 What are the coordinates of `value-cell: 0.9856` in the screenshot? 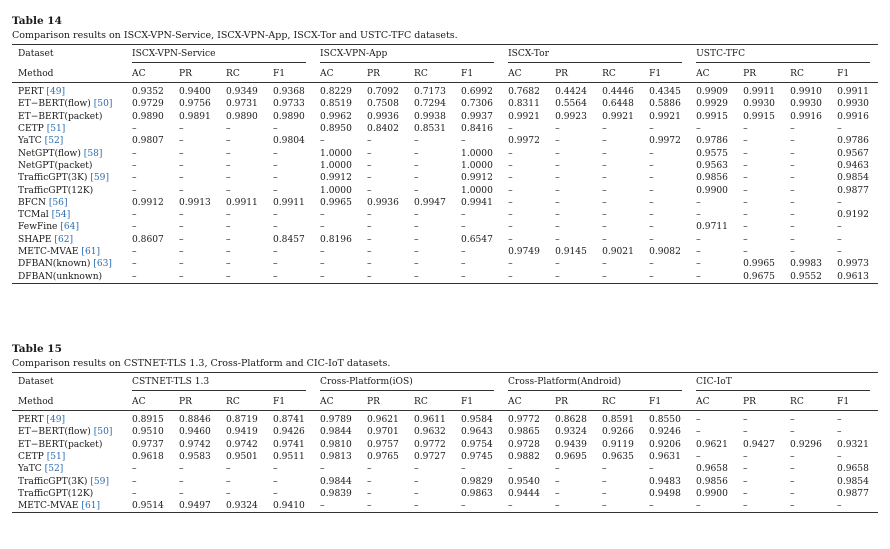 It's located at (712, 178).